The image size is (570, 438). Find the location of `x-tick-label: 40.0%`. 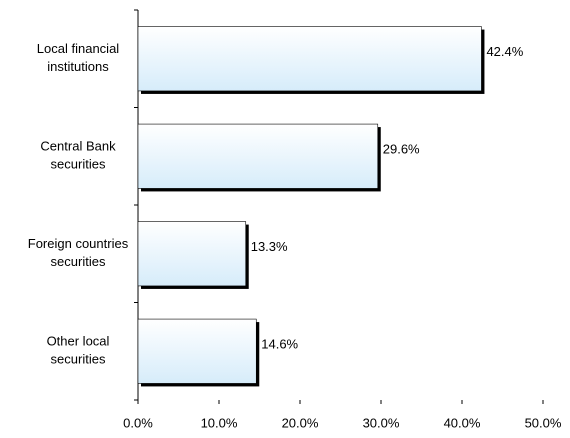

x-tick-label: 40.0% is located at coordinates (462, 422).